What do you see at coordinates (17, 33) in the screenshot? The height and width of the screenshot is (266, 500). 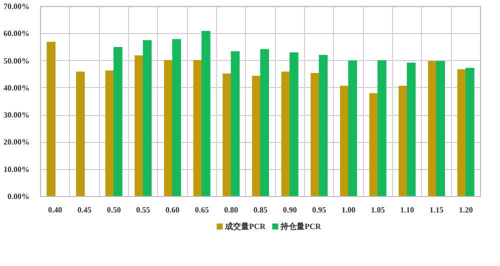 I see `y-tick-label: 60.00%` at bounding box center [17, 33].